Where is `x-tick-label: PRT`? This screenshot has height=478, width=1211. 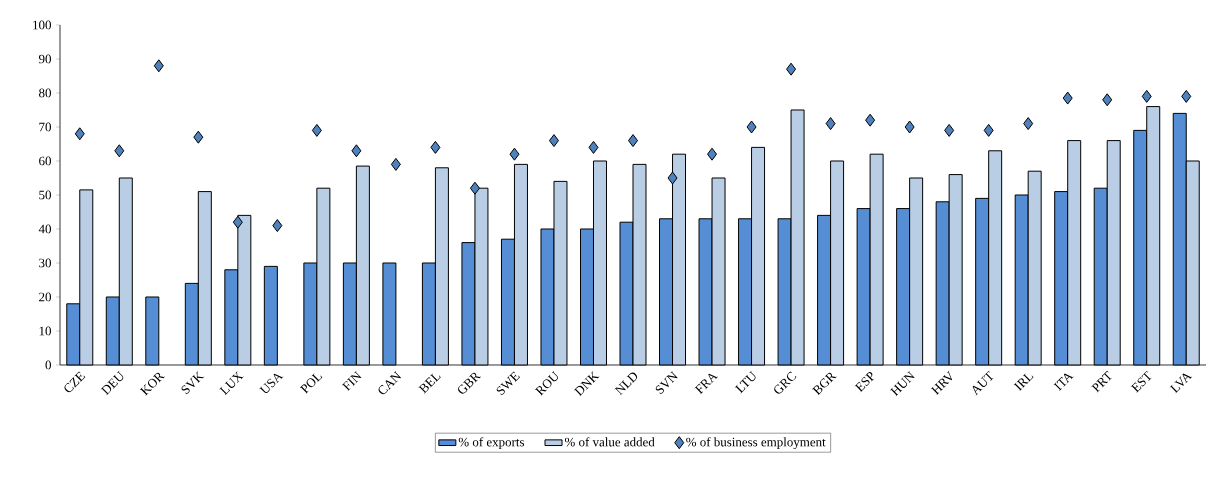
x-tick-label: PRT is located at coordinates (1101, 381).